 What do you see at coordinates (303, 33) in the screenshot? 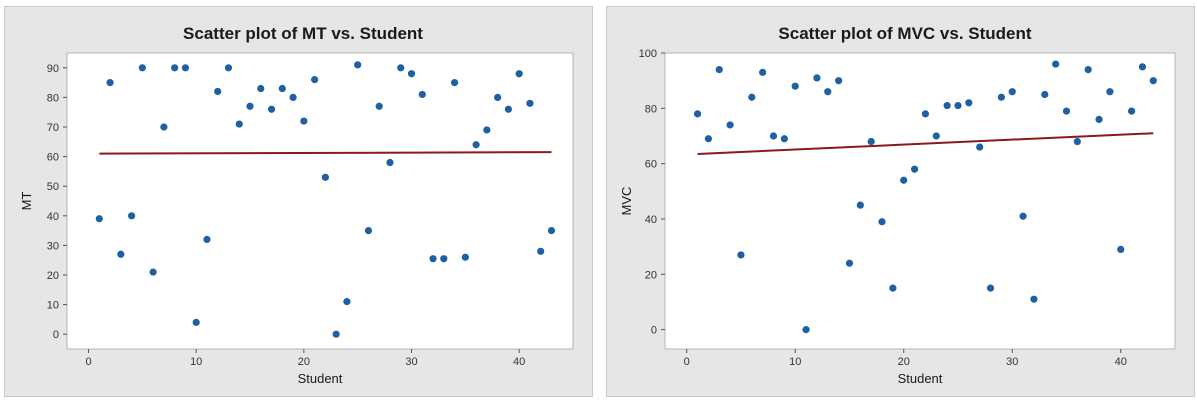
I see `chart-title: Scatter plot of MT vs. Student` at bounding box center [303, 33].